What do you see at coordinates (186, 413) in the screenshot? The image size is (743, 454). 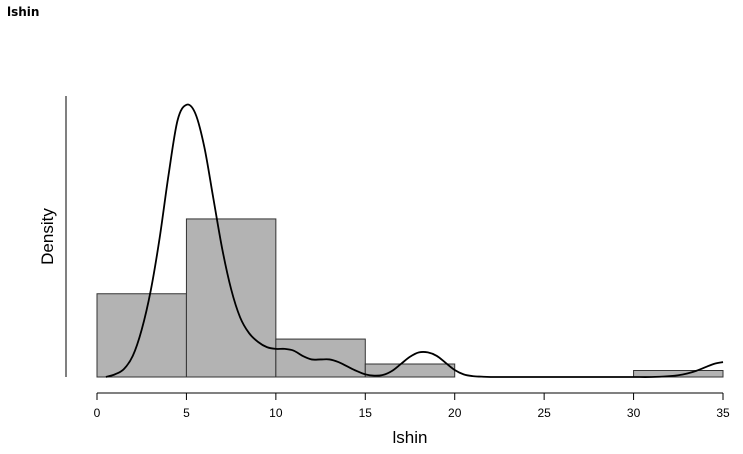 I see `x-tick-label-5: 5` at bounding box center [186, 413].